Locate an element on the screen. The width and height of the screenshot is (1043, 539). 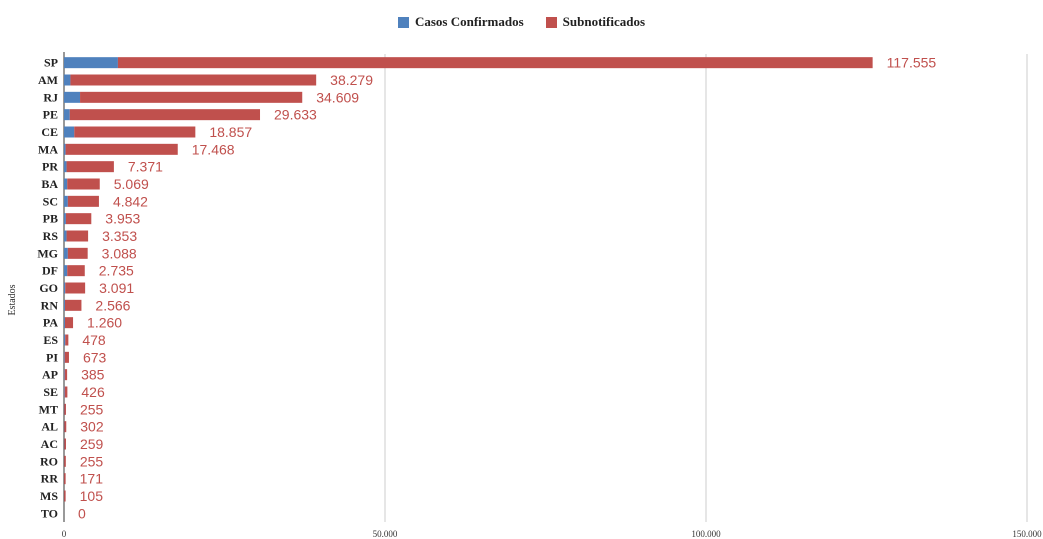
category-label: PR is located at coordinates (50, 167).